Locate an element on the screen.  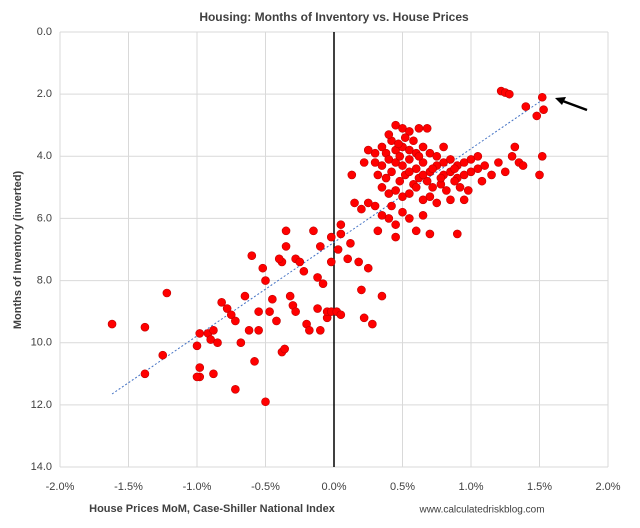
arrow is located at coordinates (571, 104).